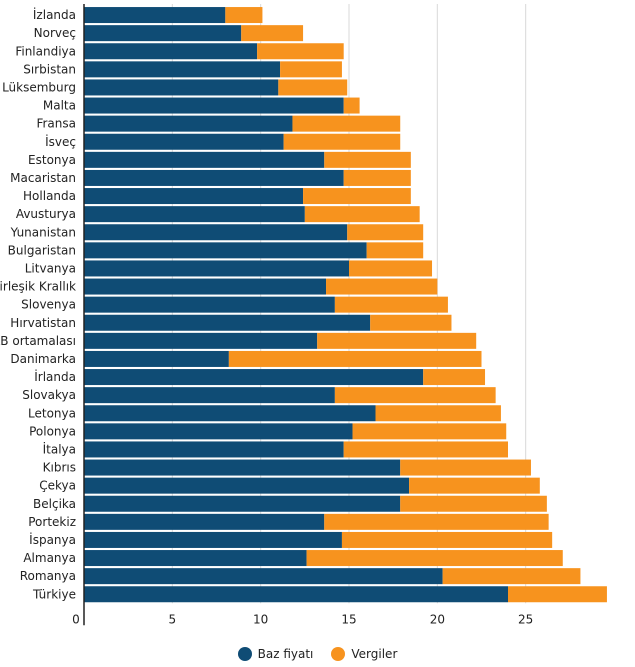  What do you see at coordinates (54, 594) in the screenshot?
I see `category-label-32: Türkiye` at bounding box center [54, 594].